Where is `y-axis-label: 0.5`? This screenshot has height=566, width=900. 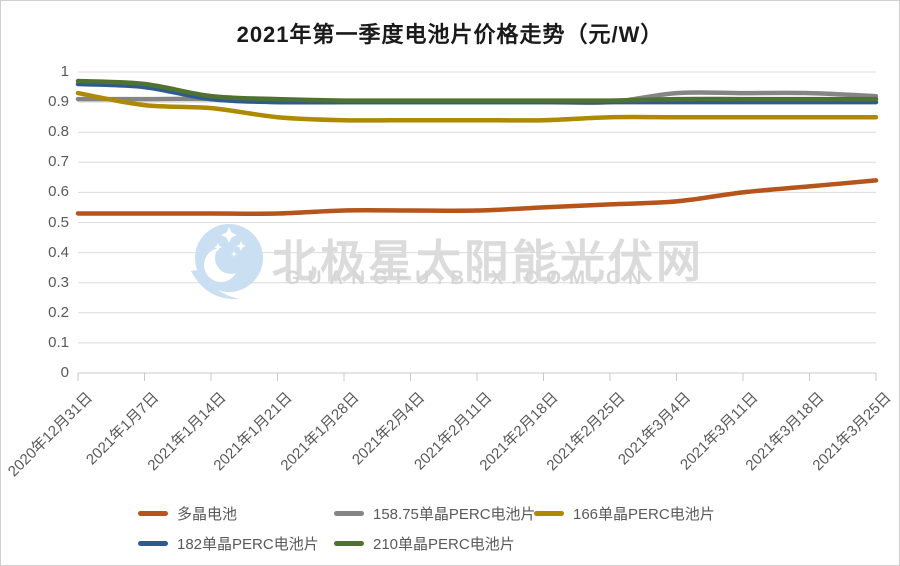 y-axis-label: 0.5 is located at coordinates (58, 222).